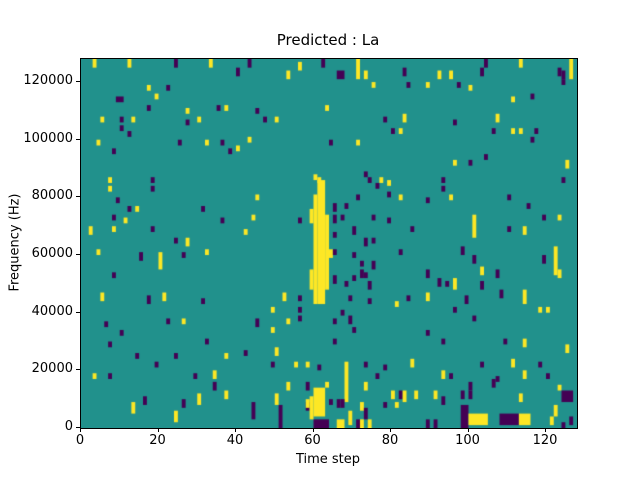  Describe the element at coordinates (390, 440) in the screenshot. I see `x-tick-label: 80` at that location.